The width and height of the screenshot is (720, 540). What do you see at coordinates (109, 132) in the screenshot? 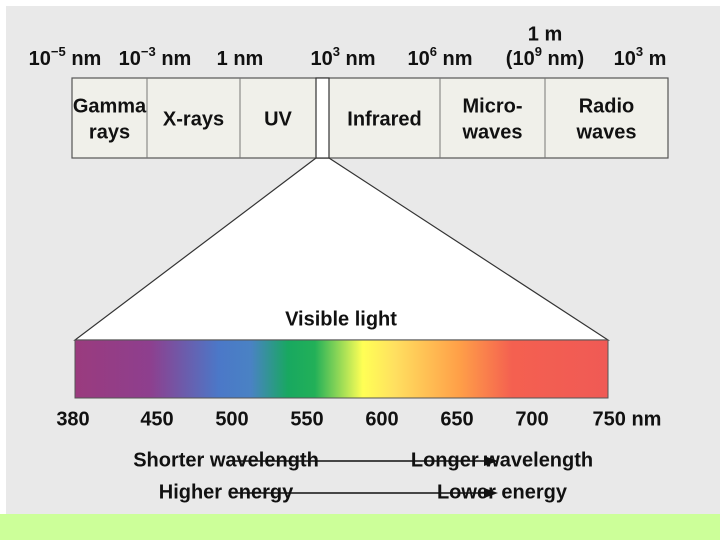
I see `band-label: rays` at bounding box center [109, 132].